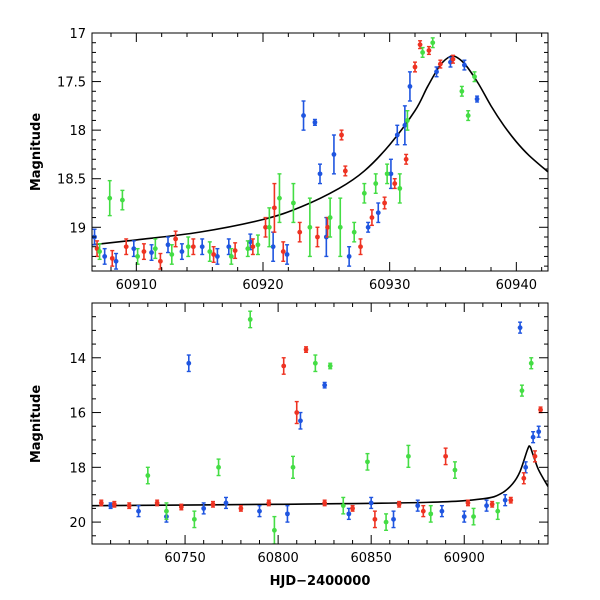 The height and width of the screenshot is (600, 600). What do you see at coordinates (262, 285) in the screenshot?
I see `x-tick-label: 60920` at bounding box center [262, 285].